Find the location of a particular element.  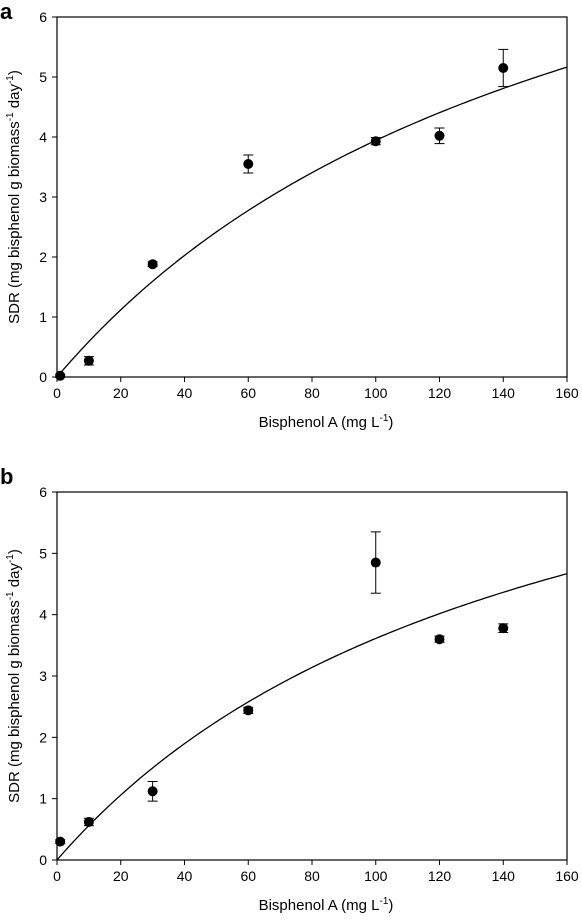

panel-label-a: a is located at coordinates (6, 12).